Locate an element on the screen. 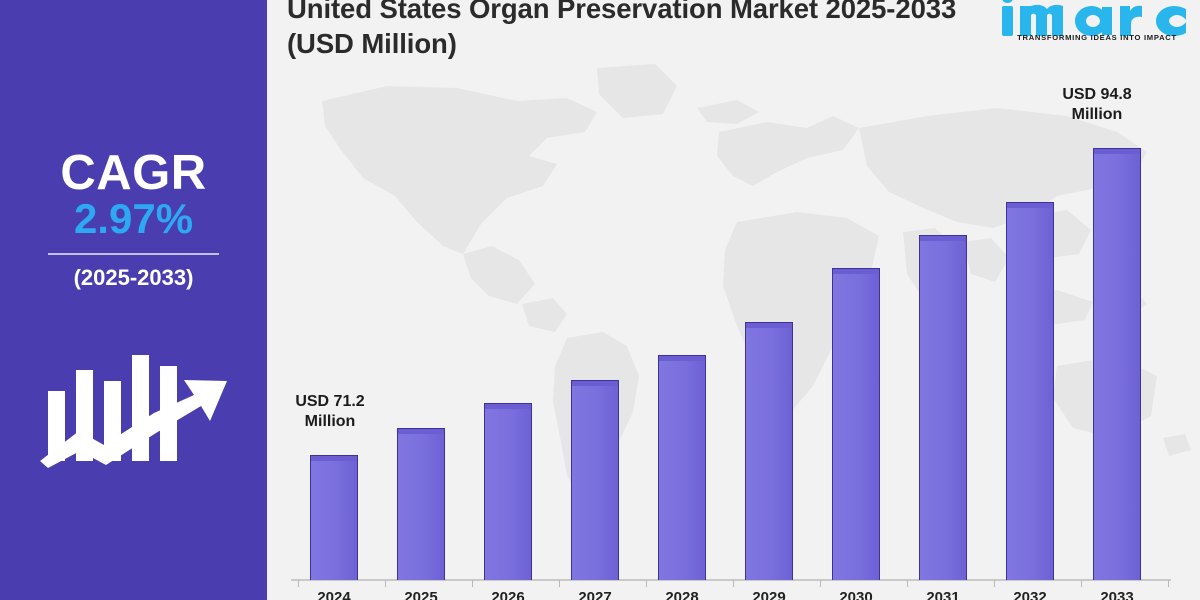 This screenshot has height=600, width=1200. x-tick-label-2030: 2030 is located at coordinates (856, 594).